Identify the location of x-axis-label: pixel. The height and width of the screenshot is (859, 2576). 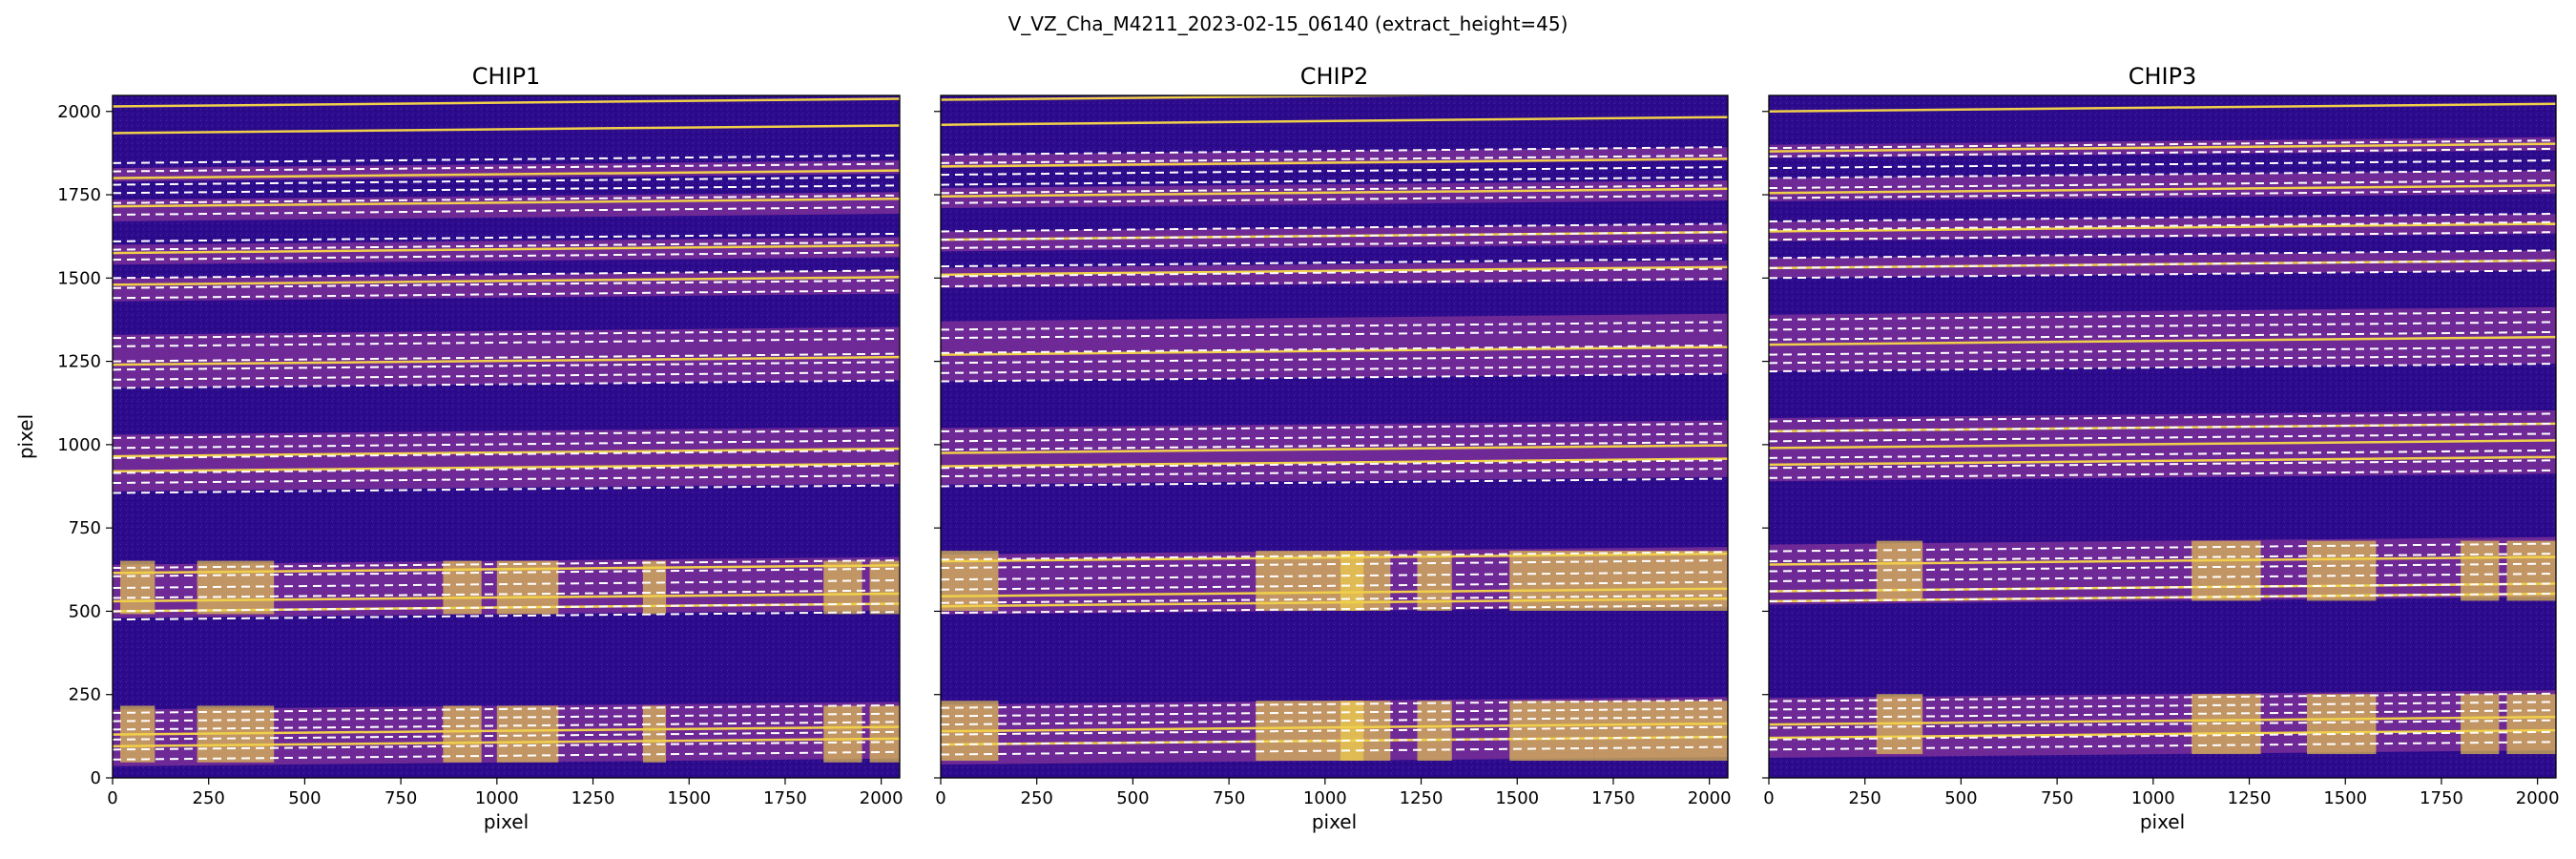
(1334, 821).